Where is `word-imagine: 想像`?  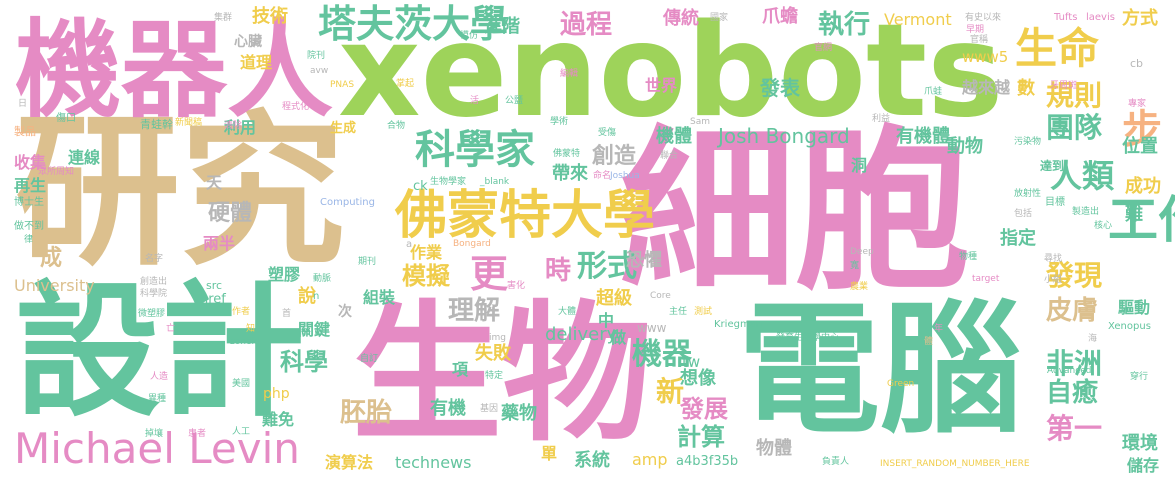 word-imagine: 想像 is located at coordinates (698, 378).